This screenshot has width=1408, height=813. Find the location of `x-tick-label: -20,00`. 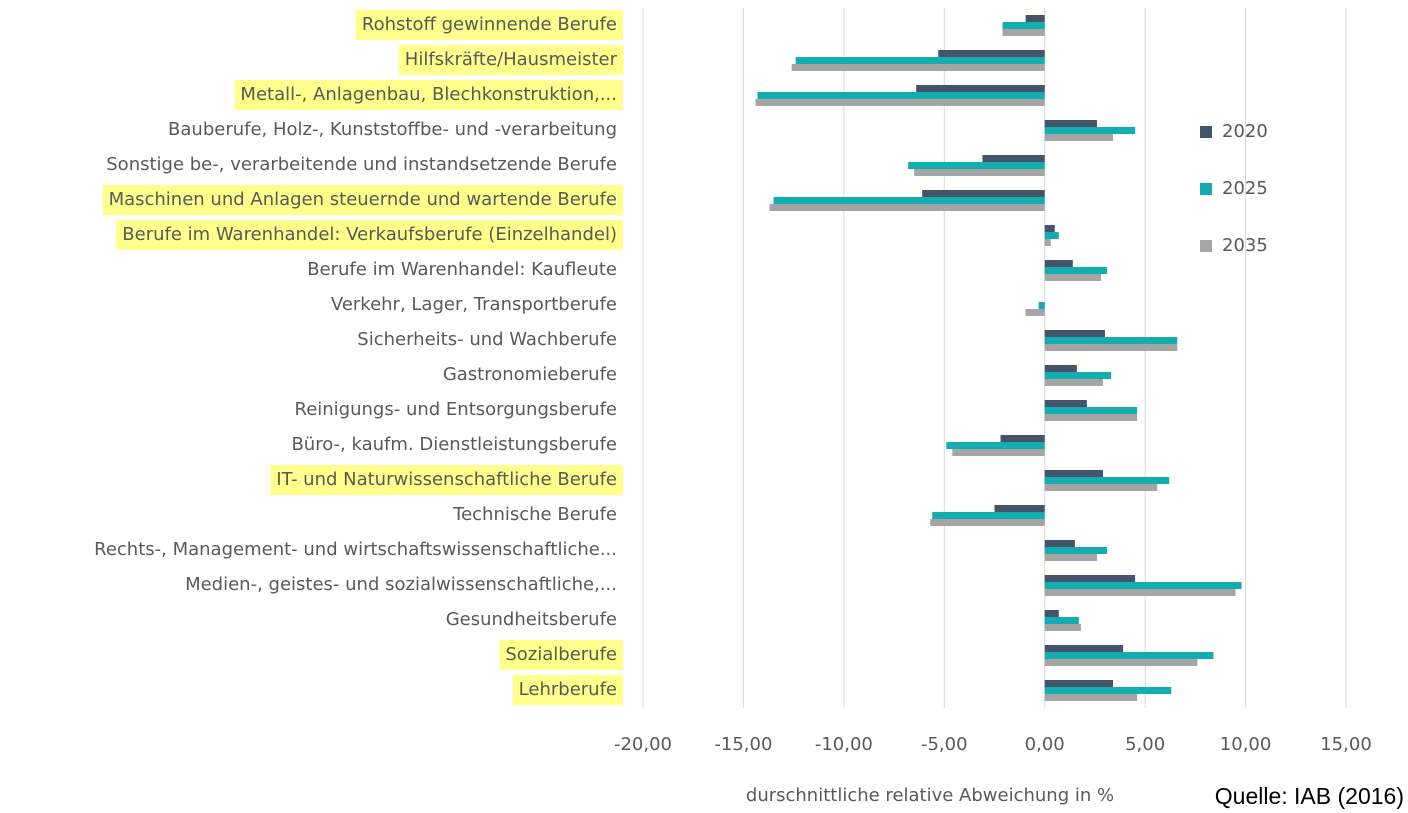

x-tick-label: -20,00 is located at coordinates (643, 744).